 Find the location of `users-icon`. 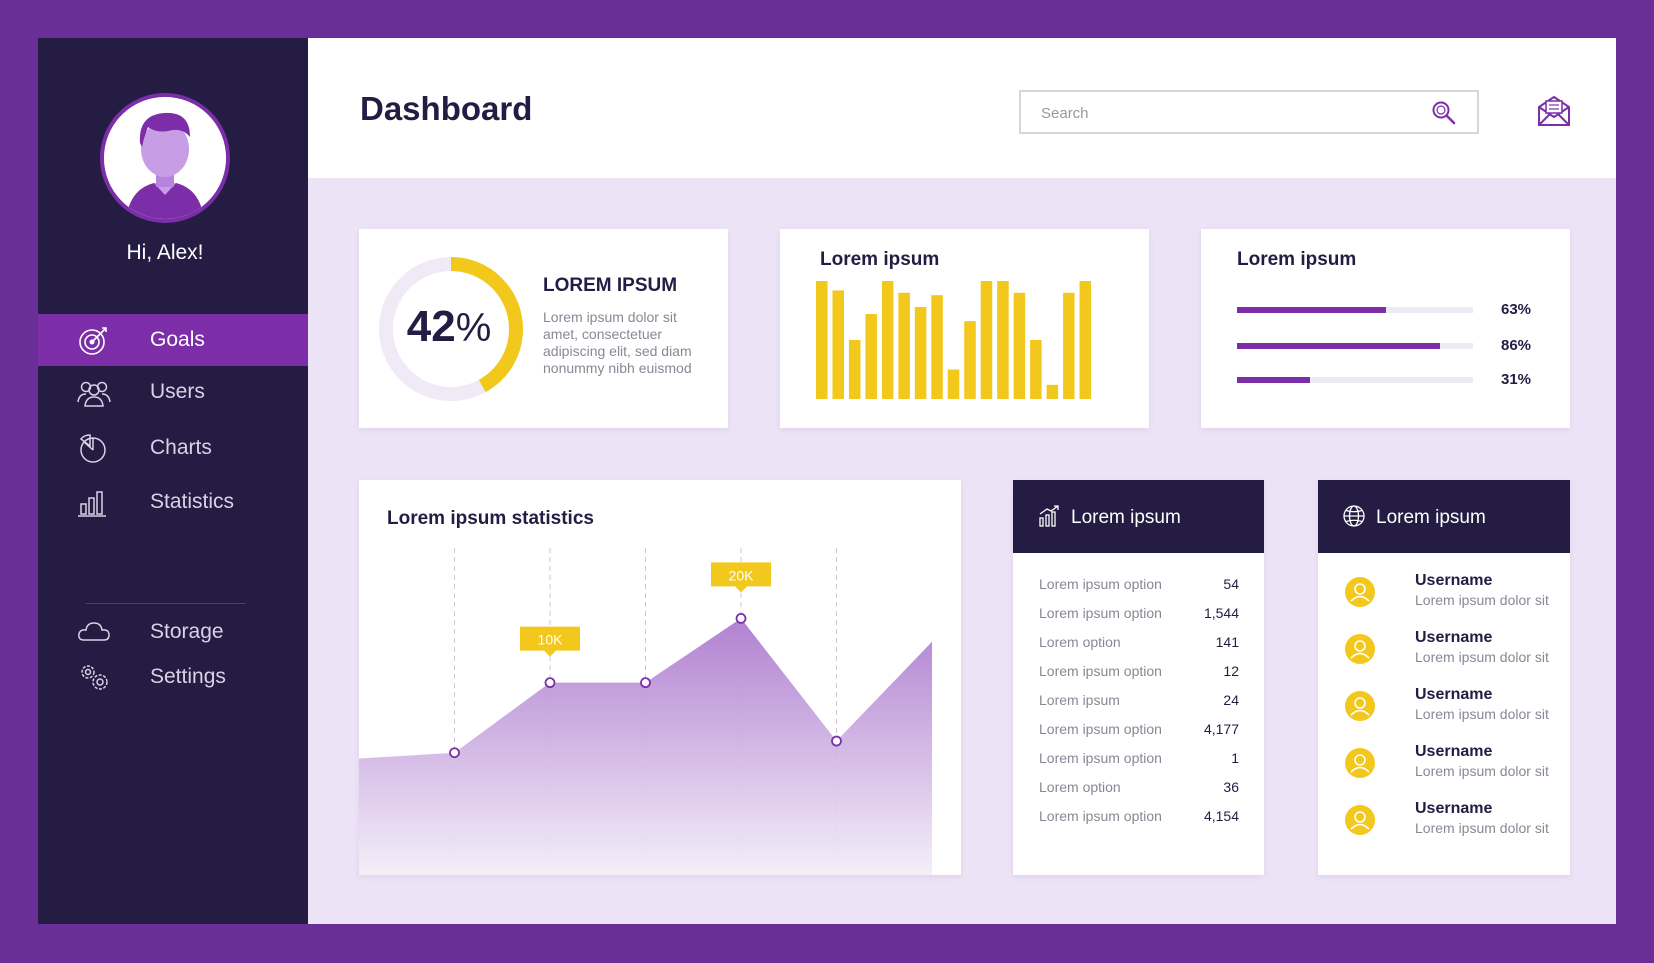

users-icon is located at coordinates (94, 394).